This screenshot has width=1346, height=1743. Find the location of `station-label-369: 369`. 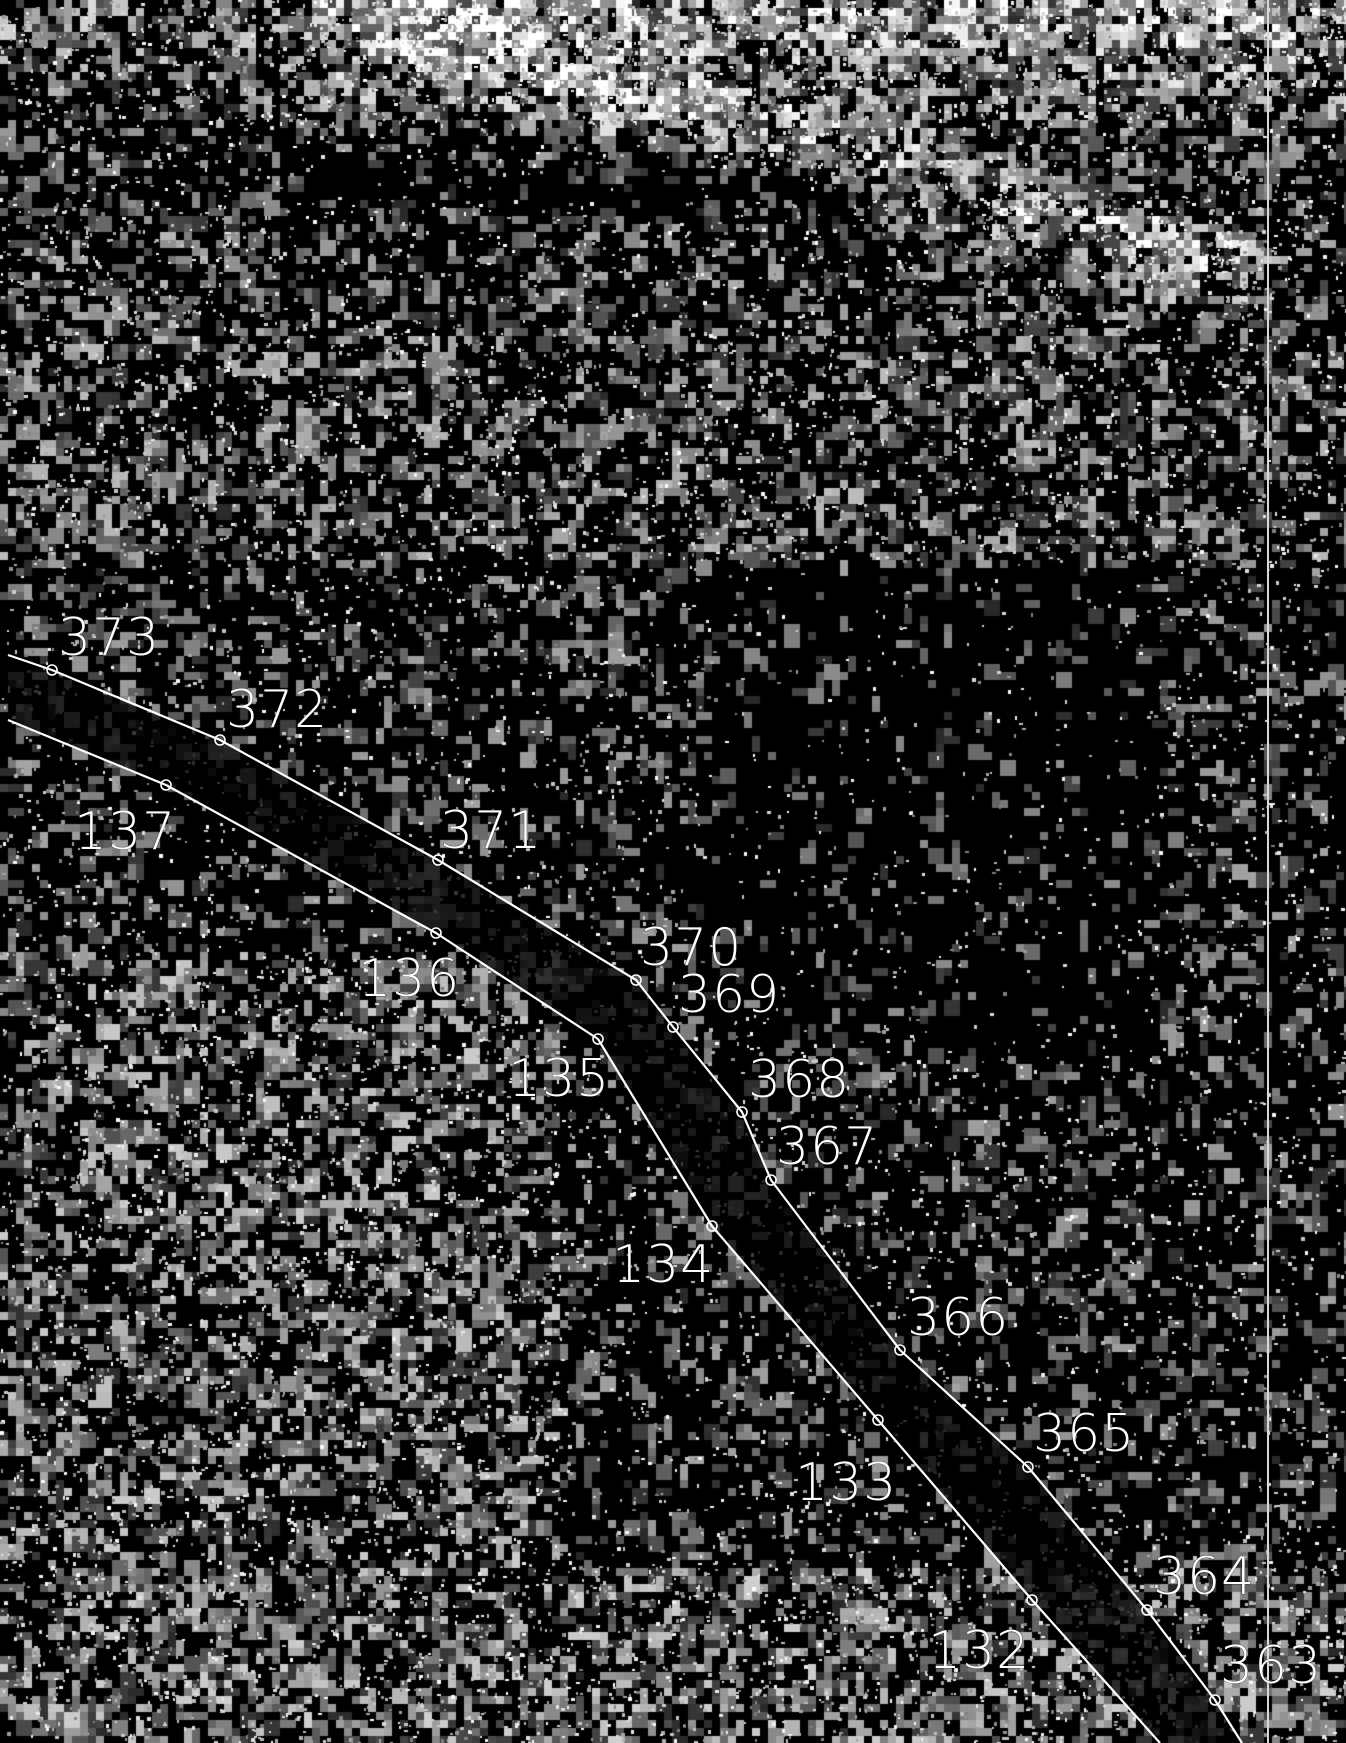

station-label-369: 369 is located at coordinates (729, 995).